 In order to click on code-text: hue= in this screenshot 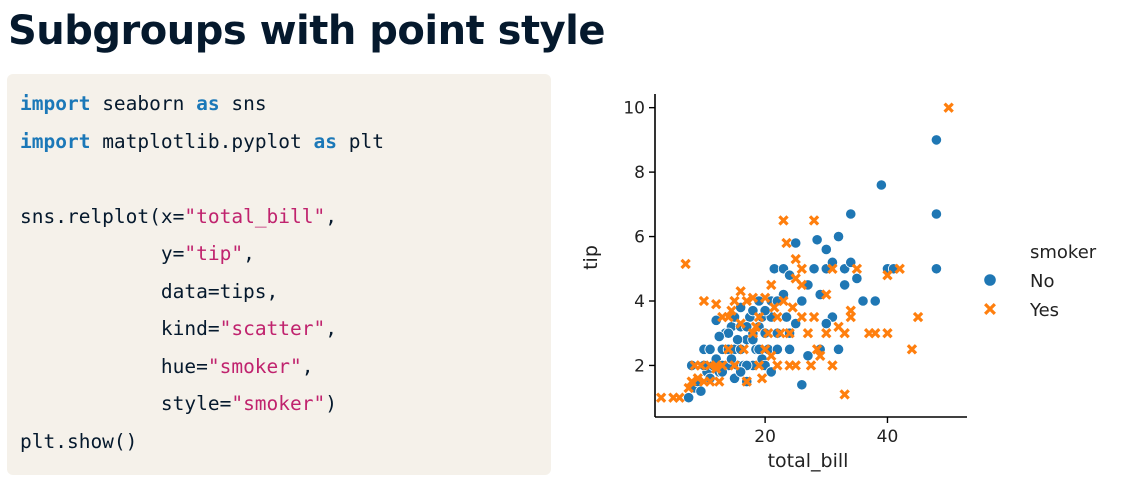, I will do `click(114, 366)`.